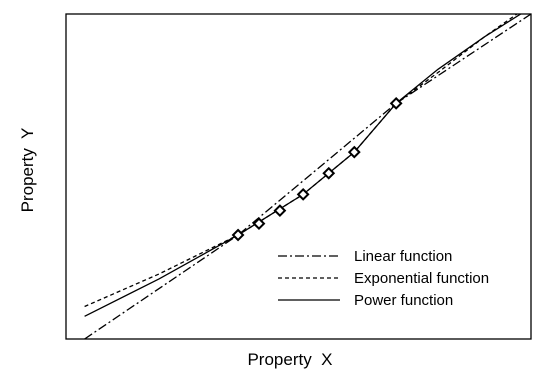  I want to click on points-layer, so click(317, 169).